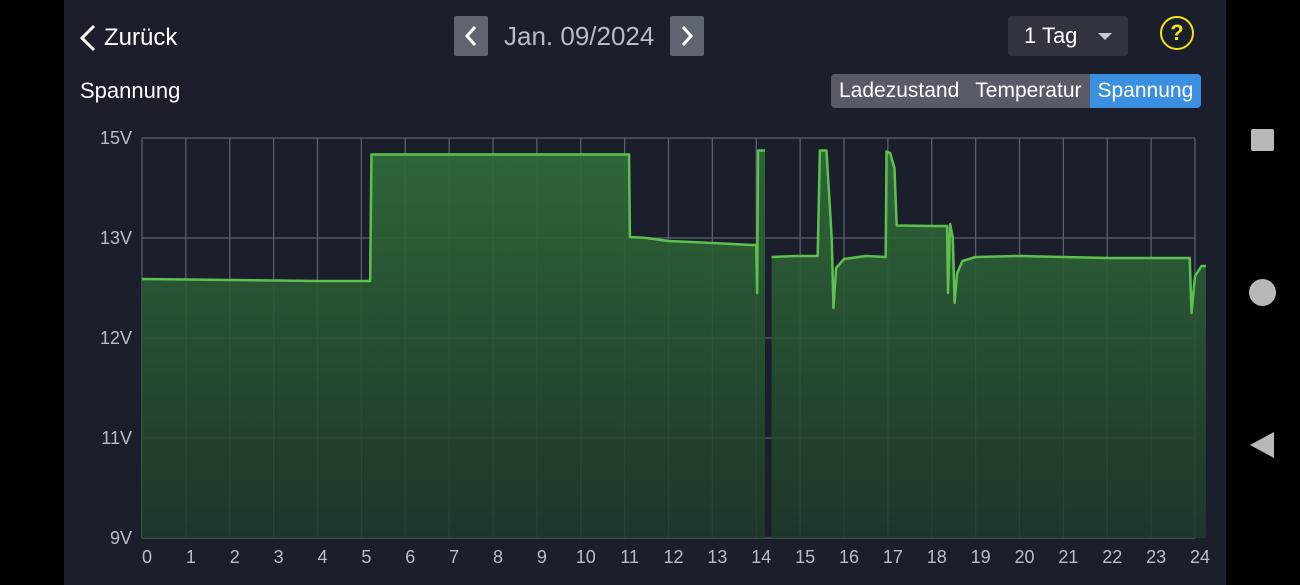  What do you see at coordinates (498, 557) in the screenshot?
I see `x-tick-label: 8` at bounding box center [498, 557].